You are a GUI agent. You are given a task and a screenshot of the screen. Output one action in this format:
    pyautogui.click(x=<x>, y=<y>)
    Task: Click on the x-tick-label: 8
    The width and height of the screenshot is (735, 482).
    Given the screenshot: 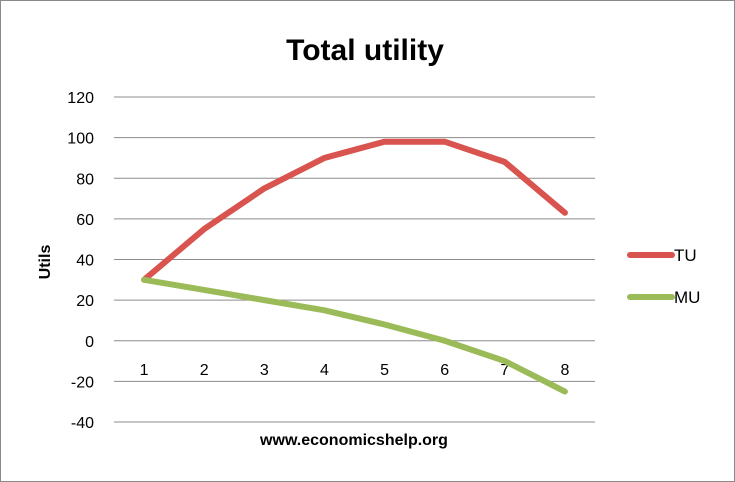 What is the action you would take?
    pyautogui.click(x=564, y=370)
    